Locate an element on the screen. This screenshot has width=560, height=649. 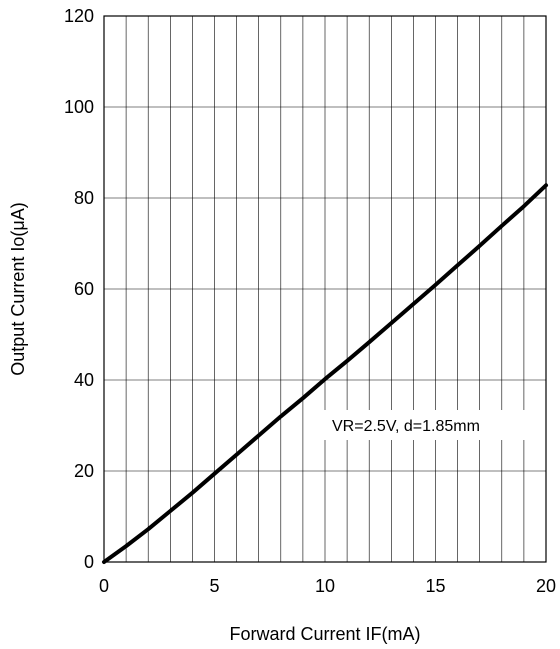
y-tick-label: 100 is located at coordinates (79, 107).